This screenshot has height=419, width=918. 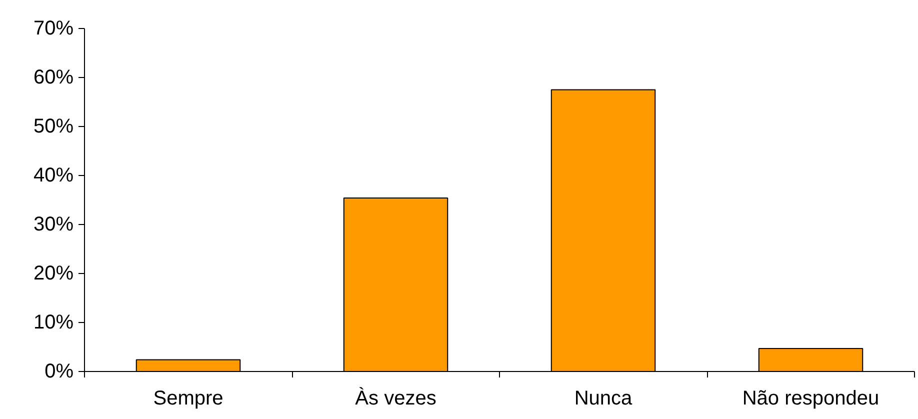 I want to click on x-tick-label: Não respondeu, so click(x=811, y=399).